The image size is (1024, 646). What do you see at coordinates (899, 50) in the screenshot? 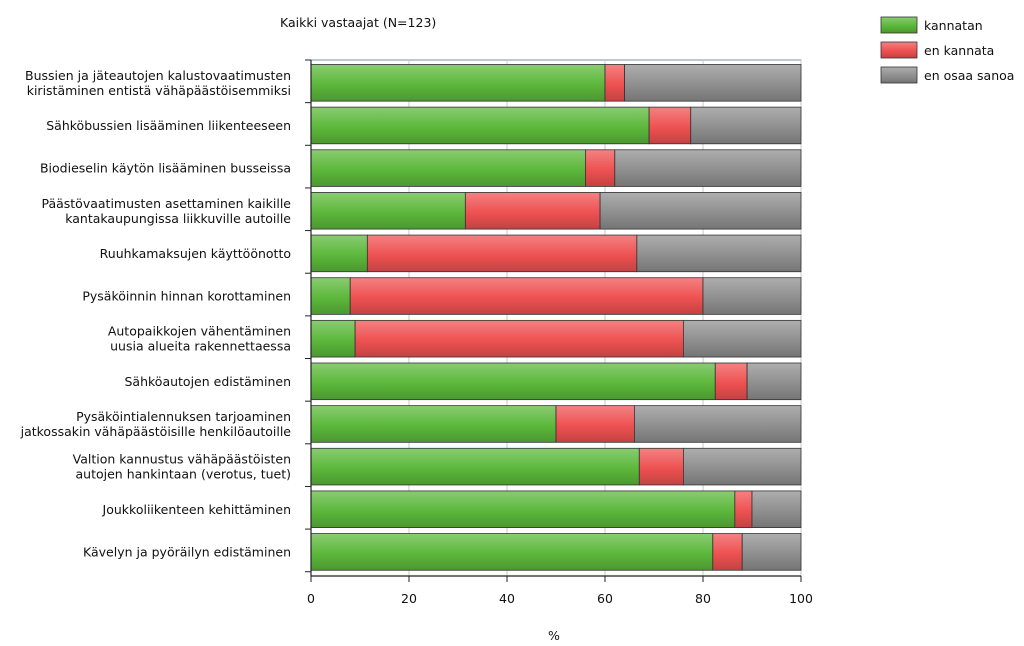
I see `legend-swatch-en-kannata` at bounding box center [899, 50].